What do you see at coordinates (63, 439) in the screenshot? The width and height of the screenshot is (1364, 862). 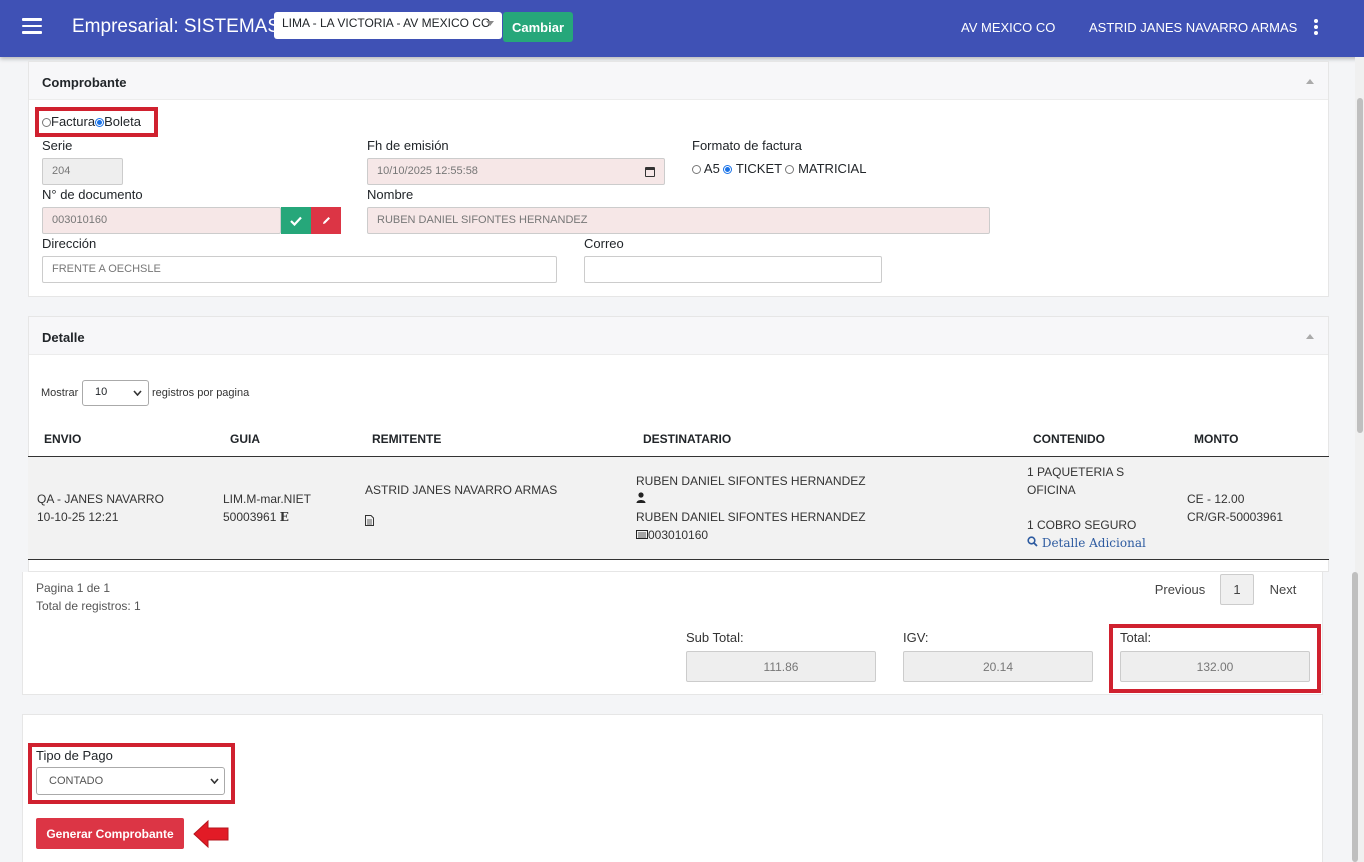 I see `column-header-envio: ENVIO` at bounding box center [63, 439].